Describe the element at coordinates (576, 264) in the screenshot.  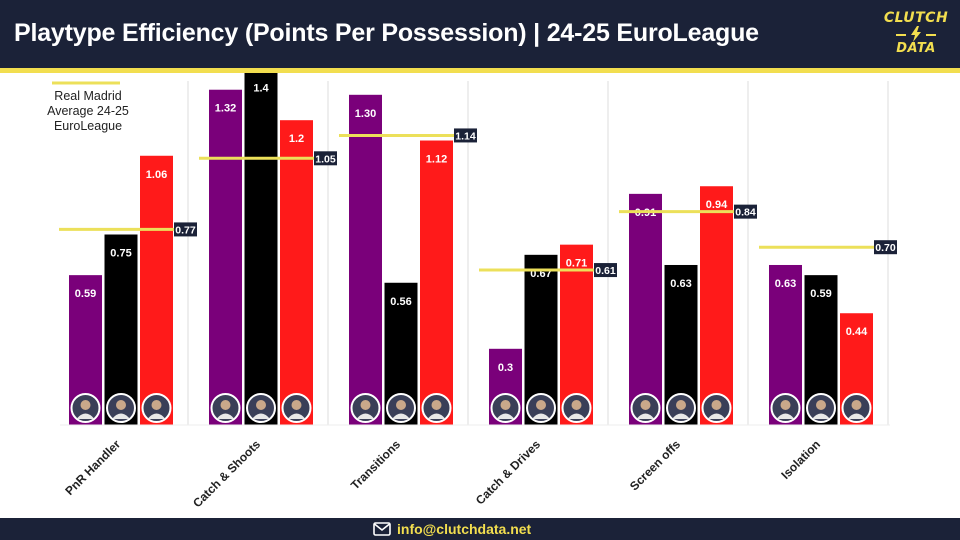
I see `bar-value-label: 0.71` at that location.